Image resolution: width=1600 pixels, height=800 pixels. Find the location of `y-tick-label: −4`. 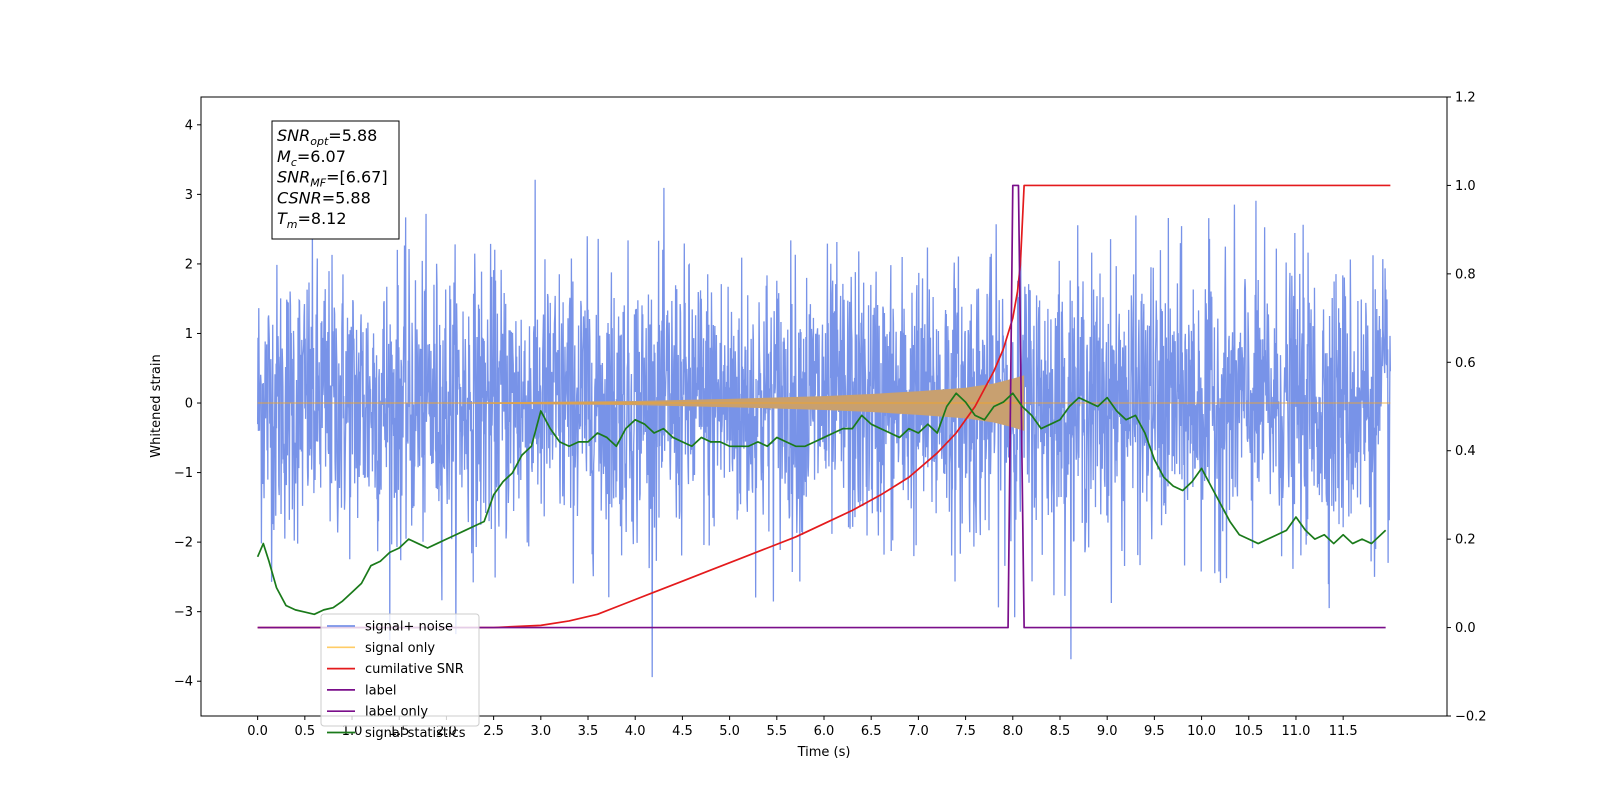

y-tick-label: −4 is located at coordinates (183, 682).